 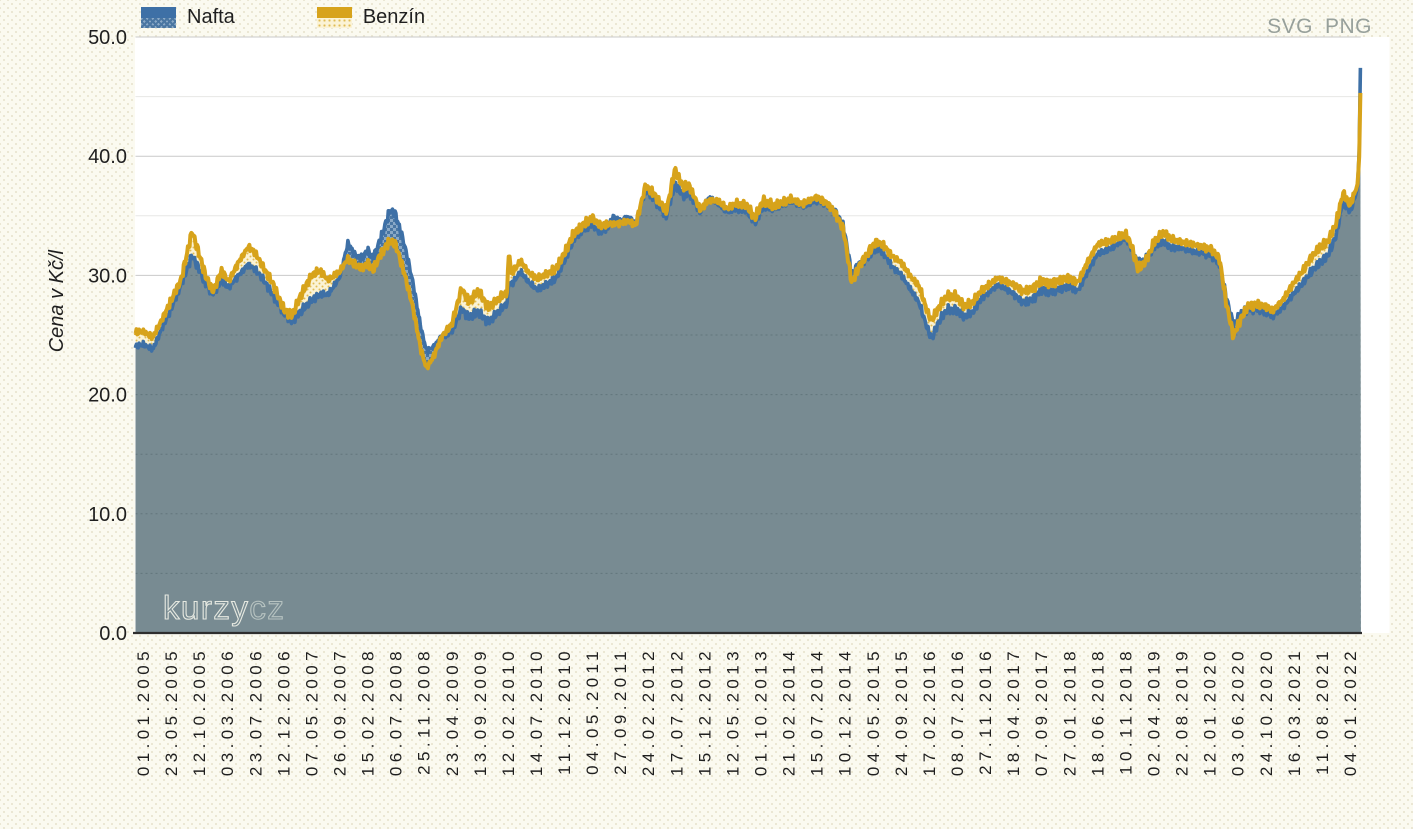 What do you see at coordinates (676, 711) in the screenshot?
I see `x-tick-label: 17.07.2012` at bounding box center [676, 711].